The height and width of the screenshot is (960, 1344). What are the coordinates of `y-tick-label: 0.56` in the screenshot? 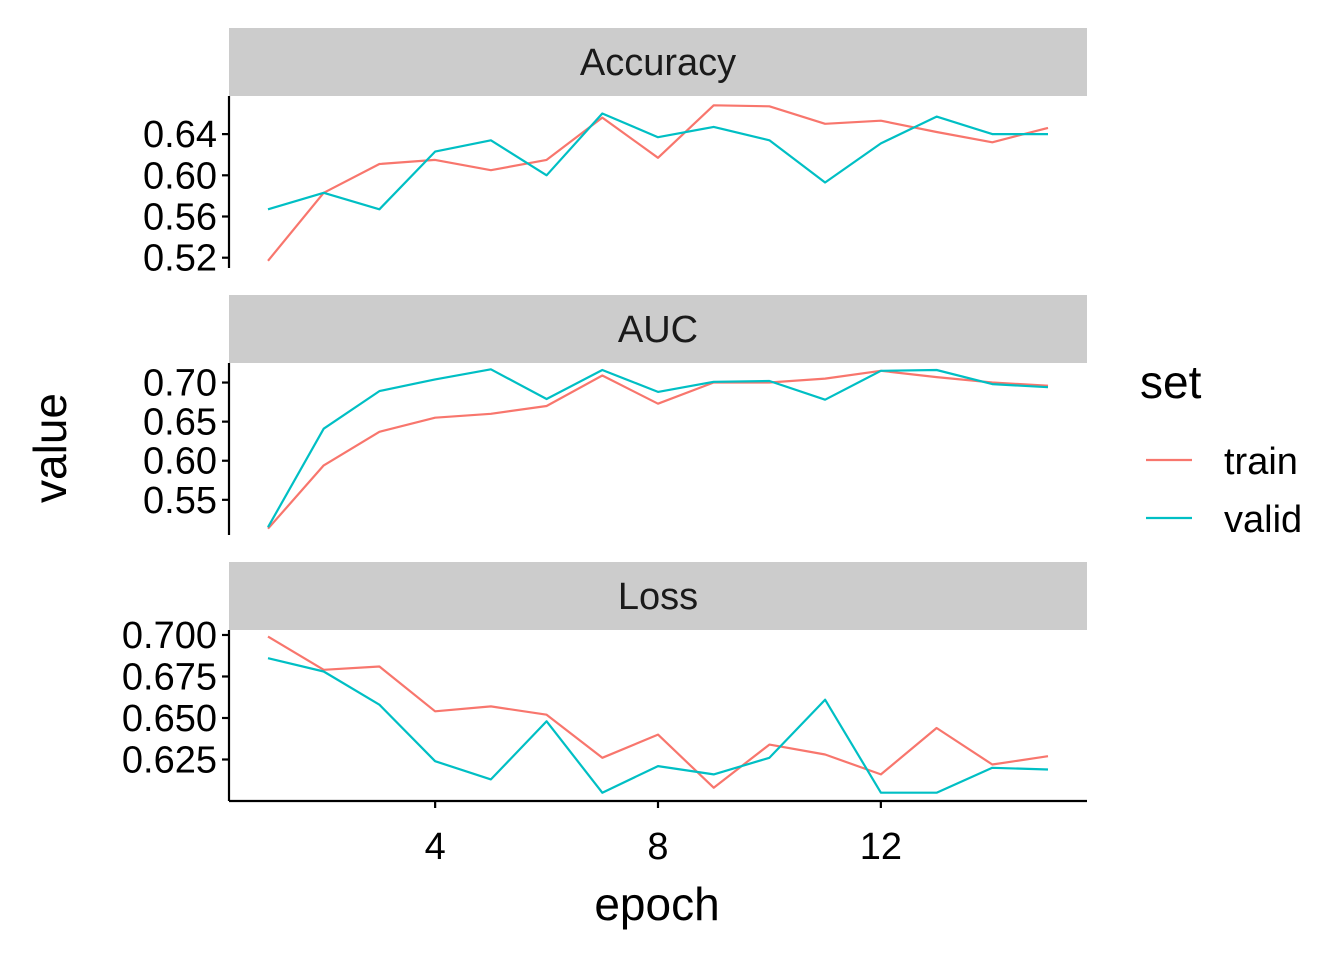 It's located at (180, 218).